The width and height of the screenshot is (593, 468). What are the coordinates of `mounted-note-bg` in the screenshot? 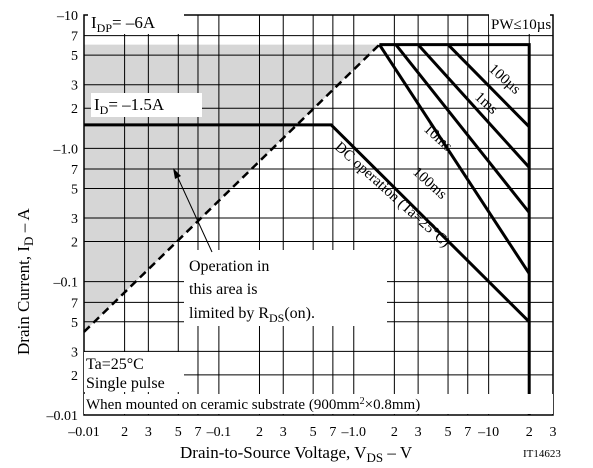 It's located at (318, 404).